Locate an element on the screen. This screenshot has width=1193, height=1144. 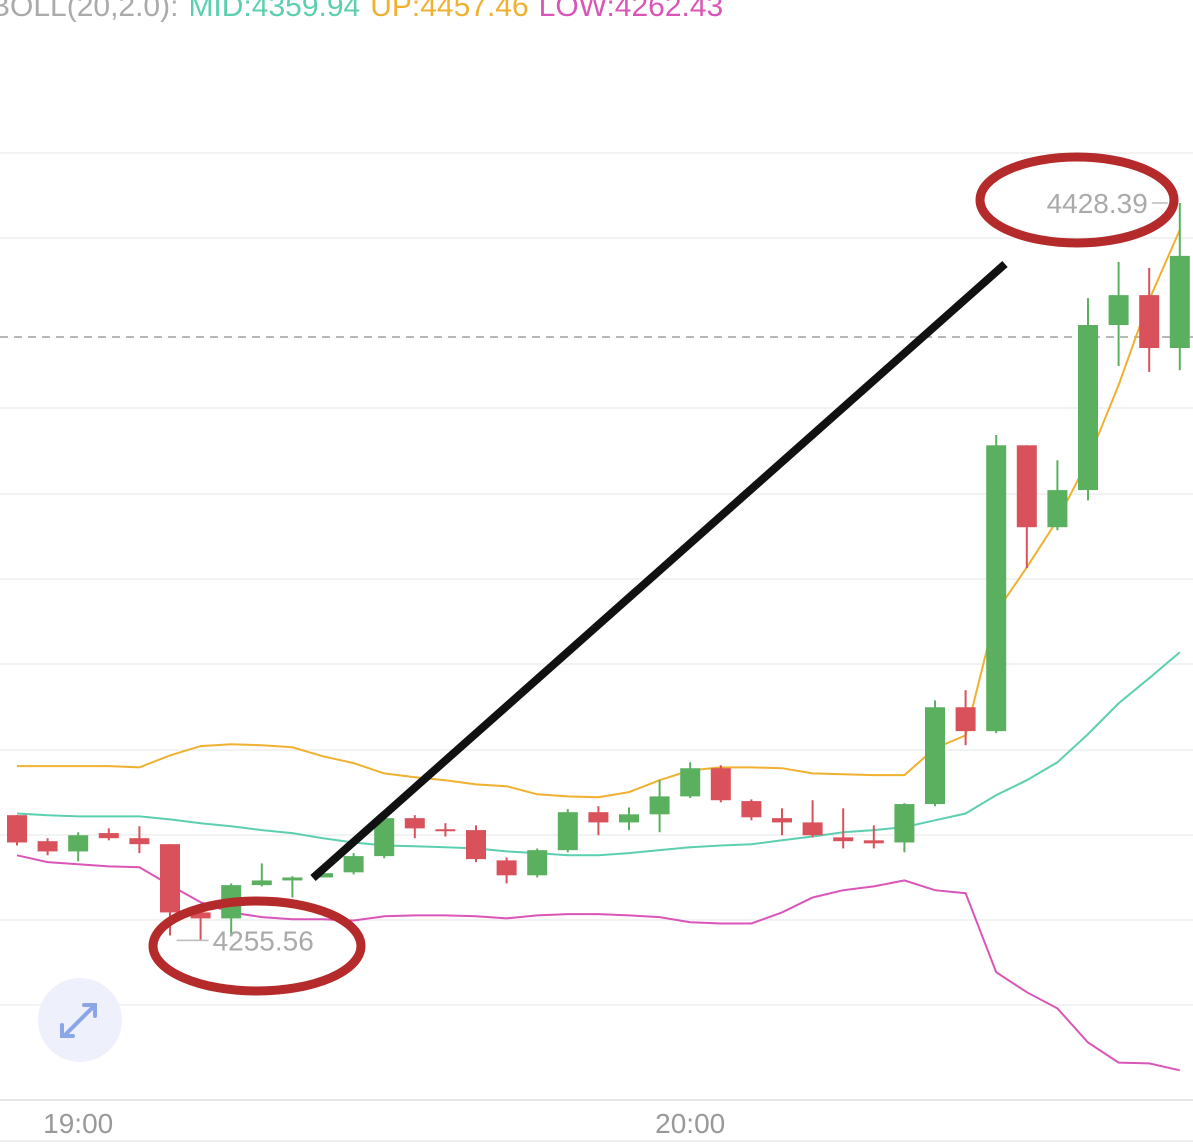
legend-item: MID:4359.94 is located at coordinates (274, 11).